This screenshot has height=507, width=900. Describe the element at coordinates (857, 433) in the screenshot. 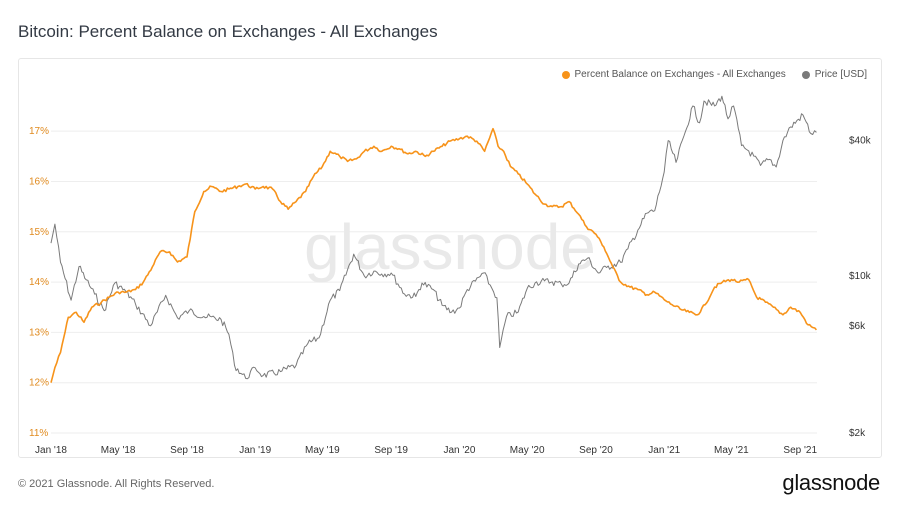

I see `right-tick-label: $2k` at that location.